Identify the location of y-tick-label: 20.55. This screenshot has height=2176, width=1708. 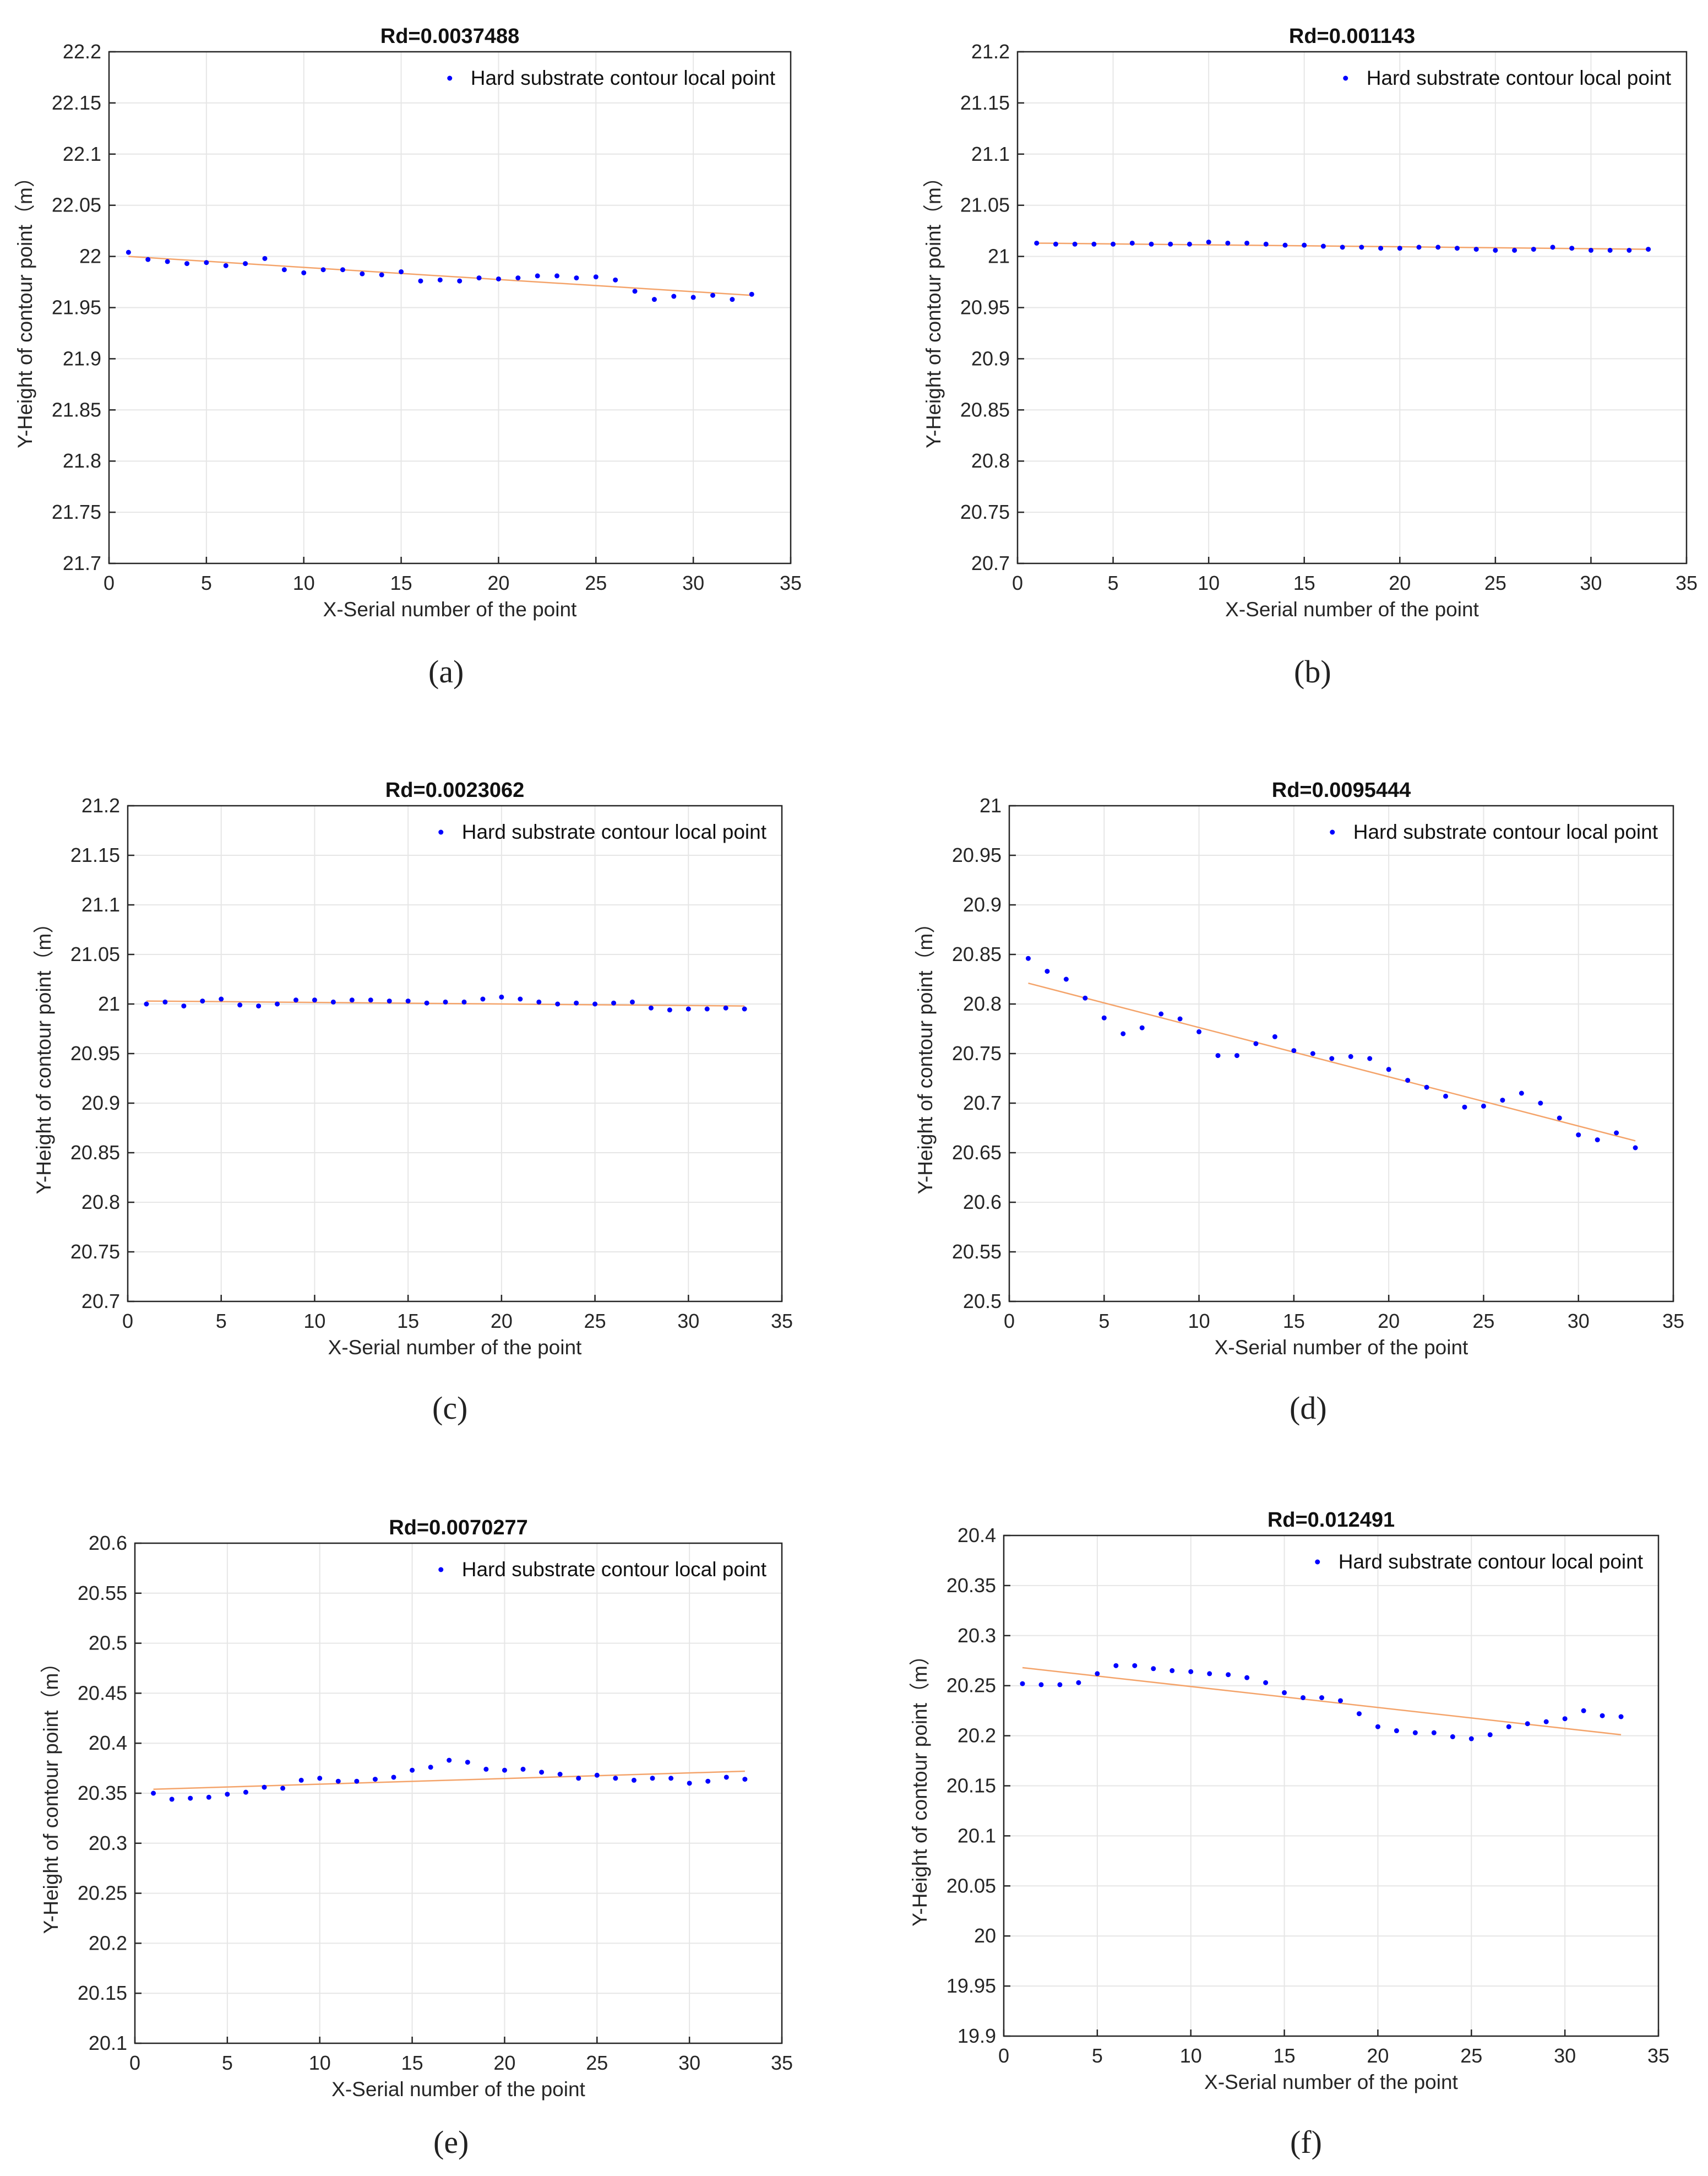
(102, 1593).